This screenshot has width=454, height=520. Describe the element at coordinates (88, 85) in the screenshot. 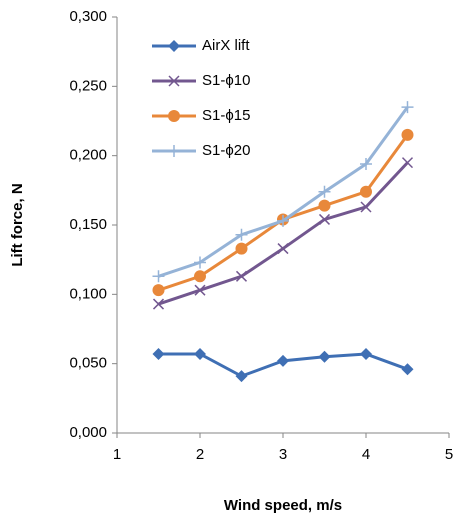

I see `y-tick-label: 0,250` at that location.